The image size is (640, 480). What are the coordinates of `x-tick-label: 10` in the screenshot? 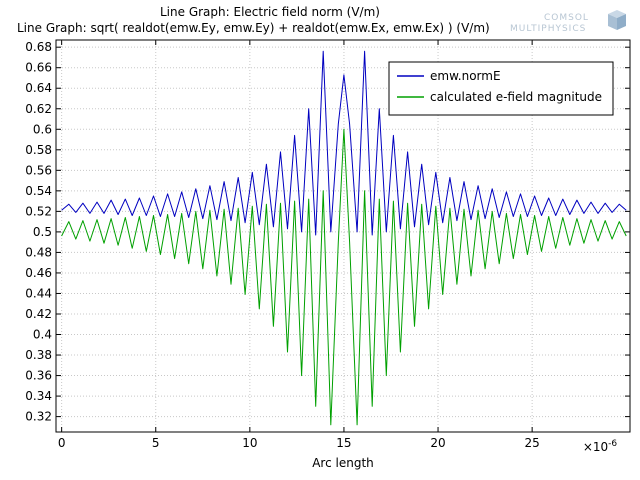 It's located at (249, 443).